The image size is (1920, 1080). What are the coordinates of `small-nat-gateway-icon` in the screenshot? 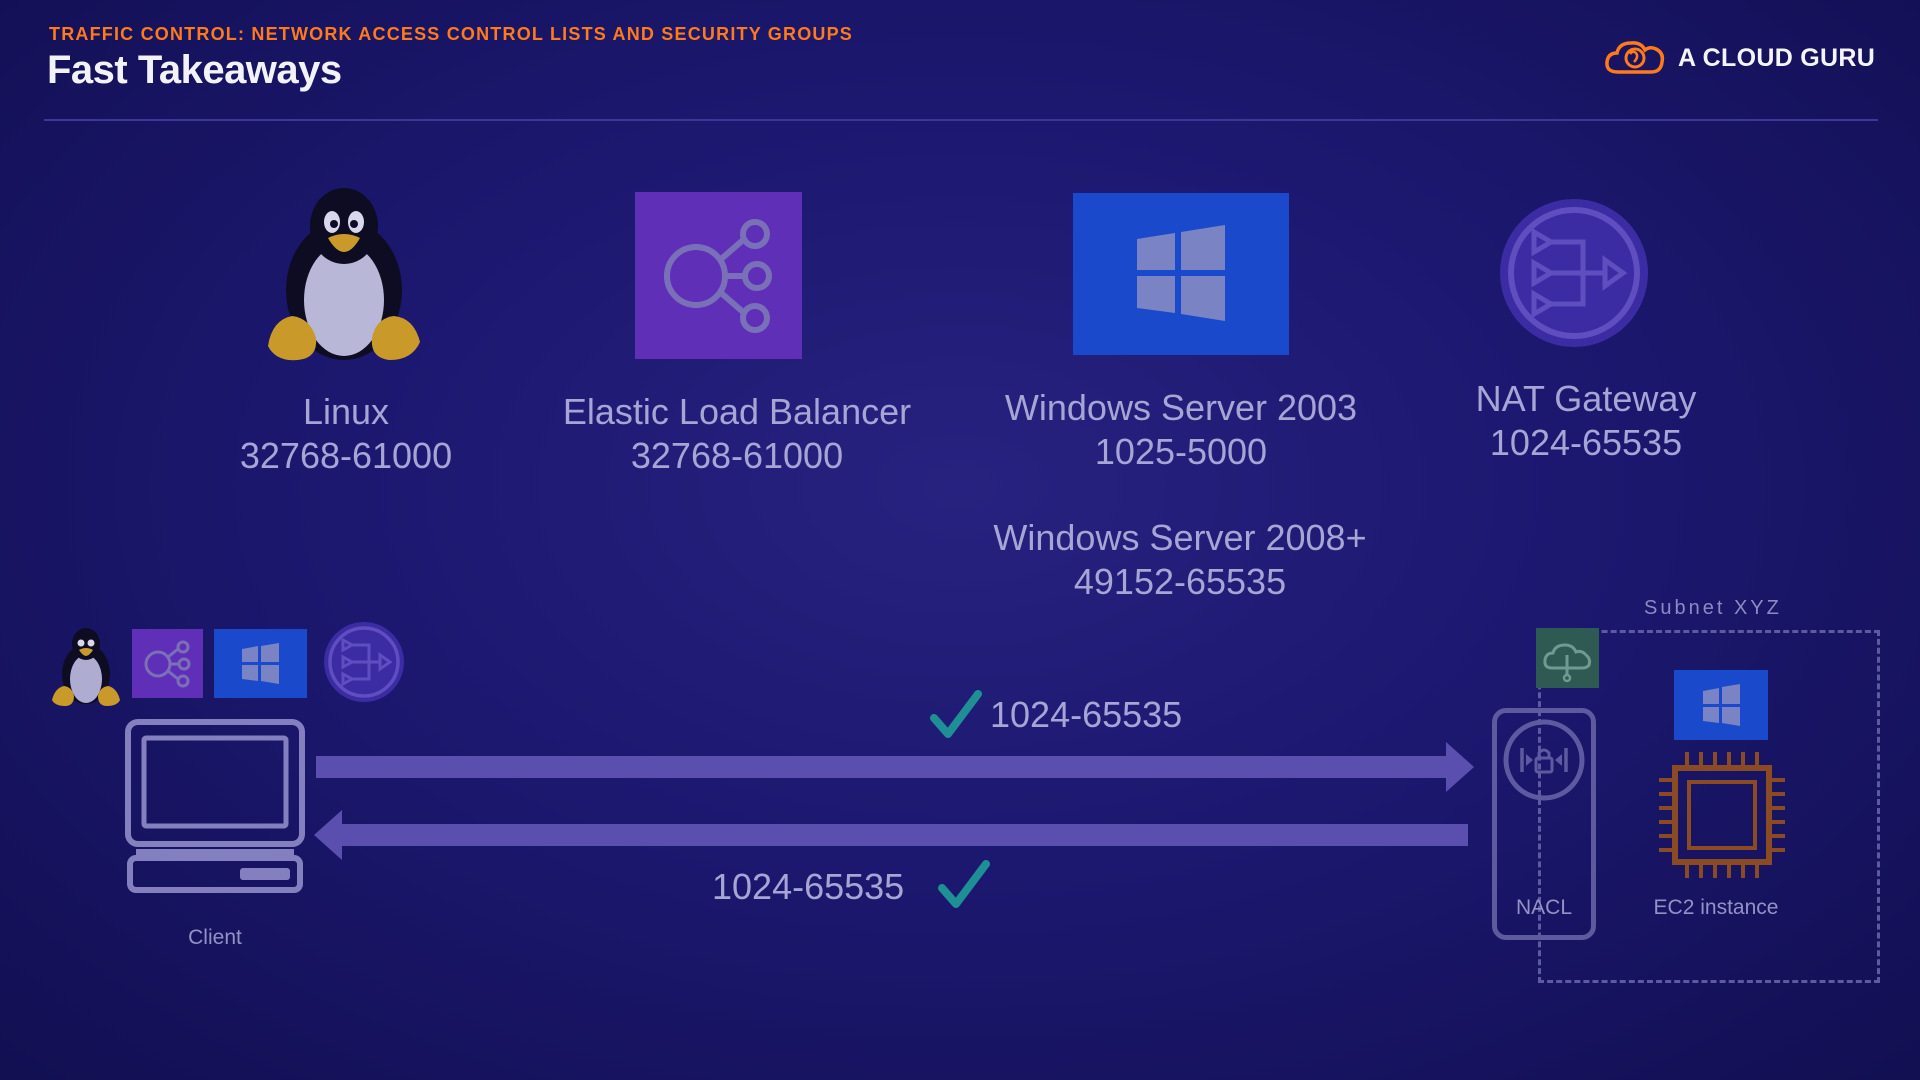 It's located at (364, 662).